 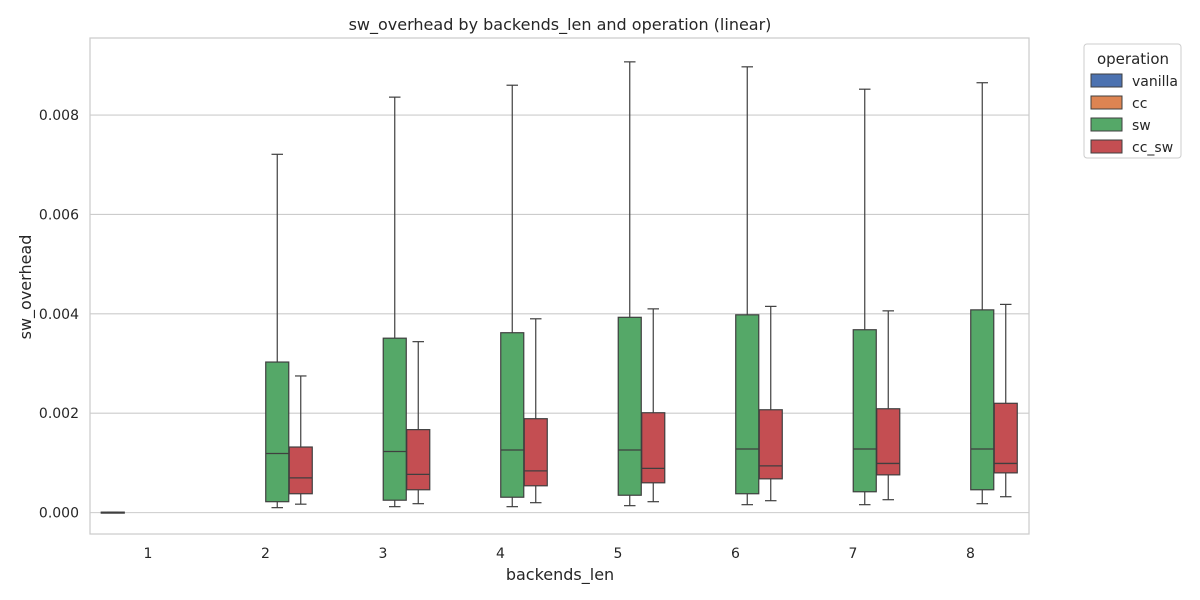 I want to click on y-tick-label: 0.002, so click(x=59, y=414).